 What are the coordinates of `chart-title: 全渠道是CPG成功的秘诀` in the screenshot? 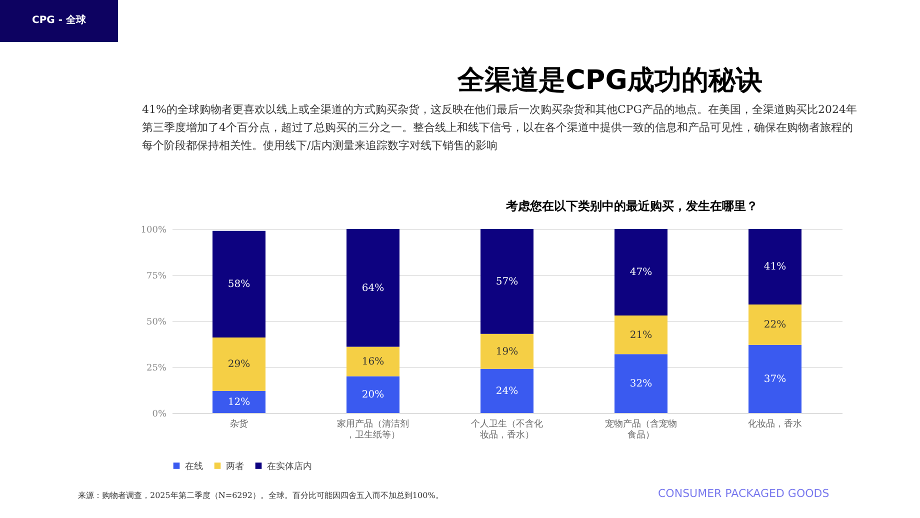 It's located at (610, 81).